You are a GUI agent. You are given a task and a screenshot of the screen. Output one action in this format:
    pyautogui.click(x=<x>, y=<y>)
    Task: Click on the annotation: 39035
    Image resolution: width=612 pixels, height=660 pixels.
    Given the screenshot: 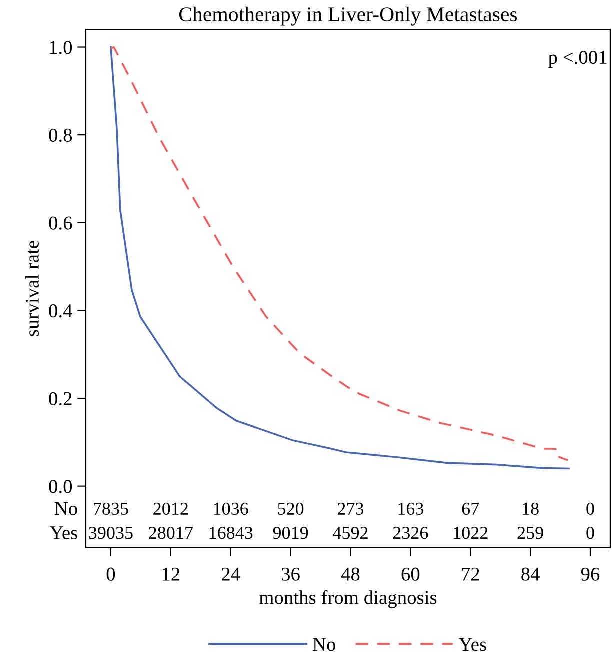 What is the action you would take?
    pyautogui.click(x=111, y=533)
    